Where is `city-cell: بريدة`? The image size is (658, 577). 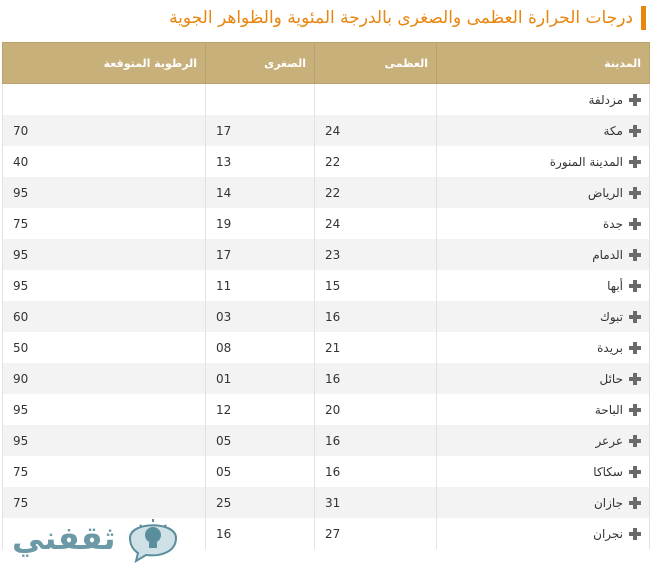
city-cell: بريدة is located at coordinates (543, 347).